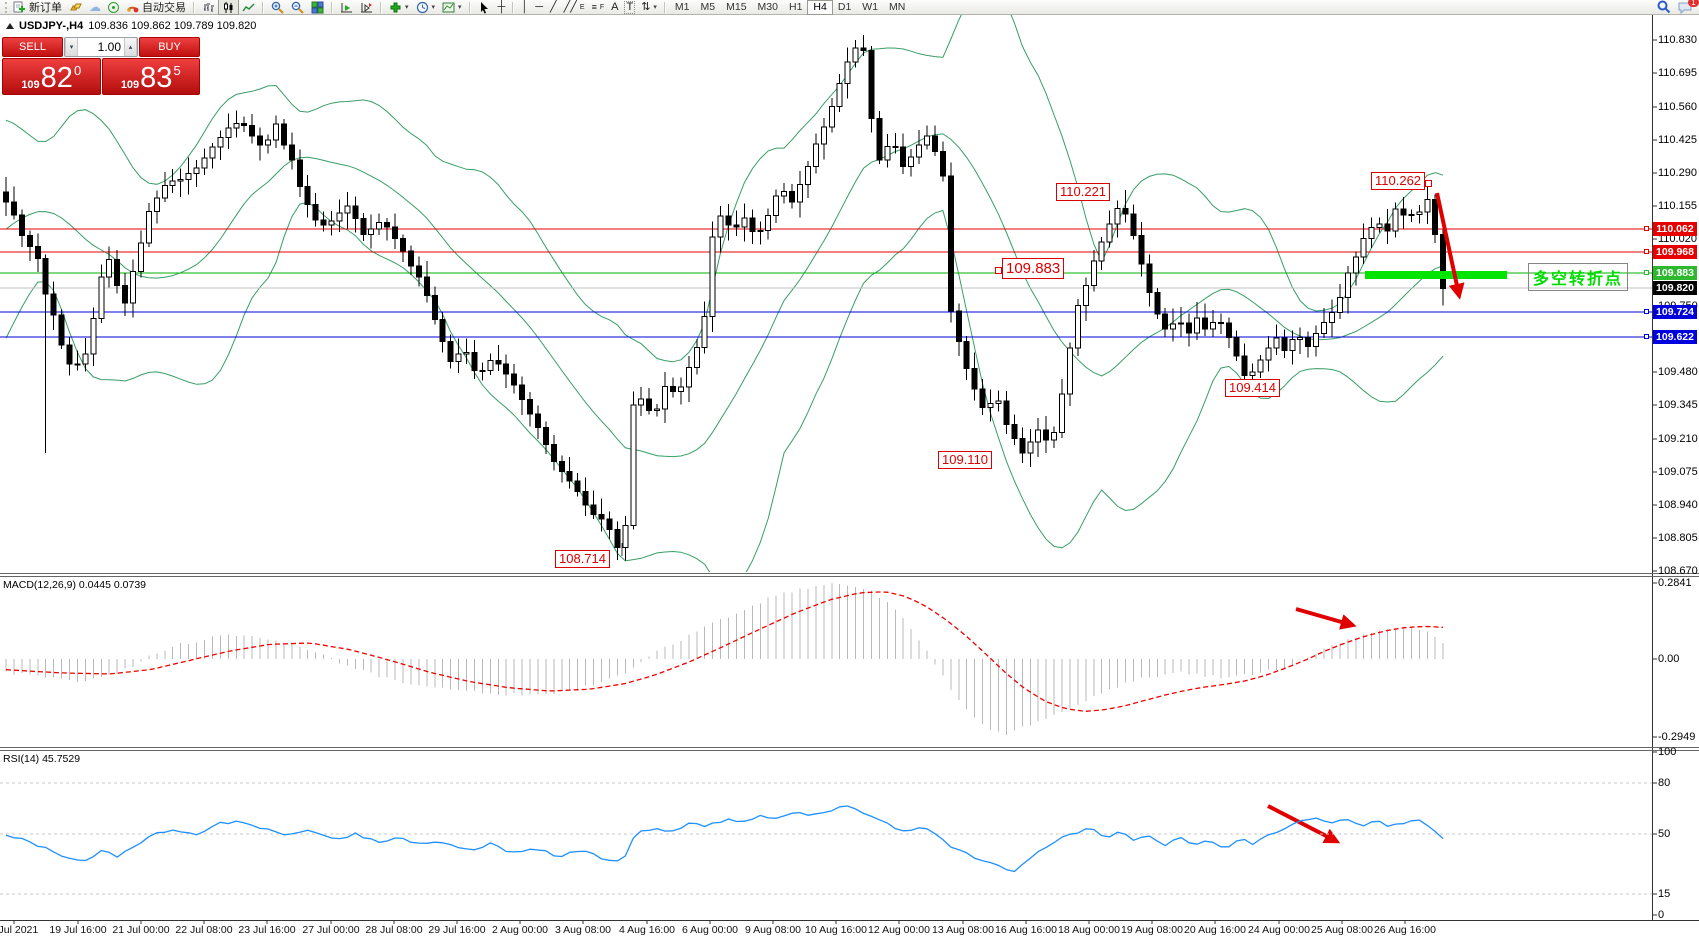 The image size is (1699, 940). Describe the element at coordinates (366, 7) in the screenshot. I see `chart-shift-button` at that location.